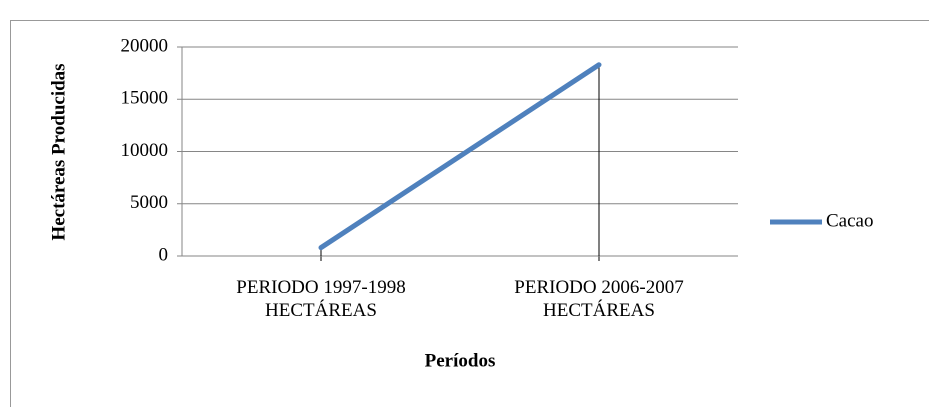 Image resolution: width=929 pixels, height=407 pixels. Describe the element at coordinates (164, 254) in the screenshot. I see `y-tick-label: 0` at that location.